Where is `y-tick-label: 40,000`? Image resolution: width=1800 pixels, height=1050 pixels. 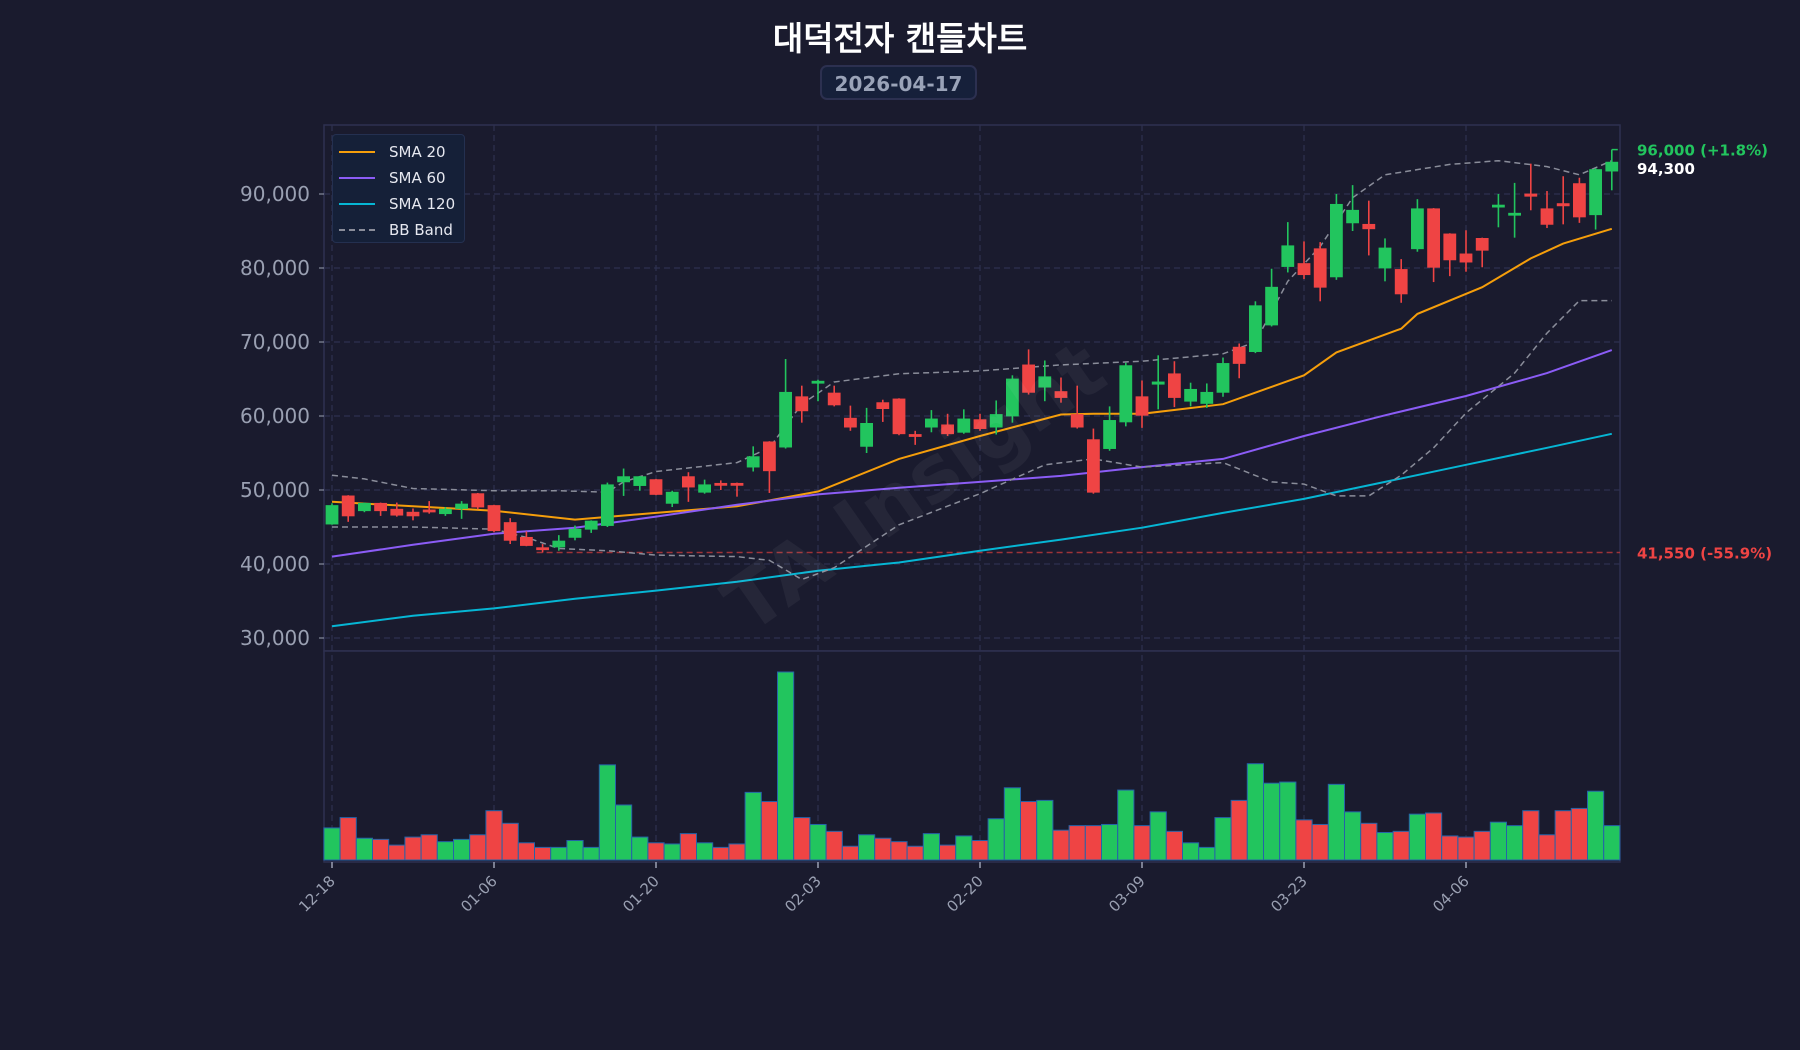 y-tick-label: 40,000 is located at coordinates (275, 564).